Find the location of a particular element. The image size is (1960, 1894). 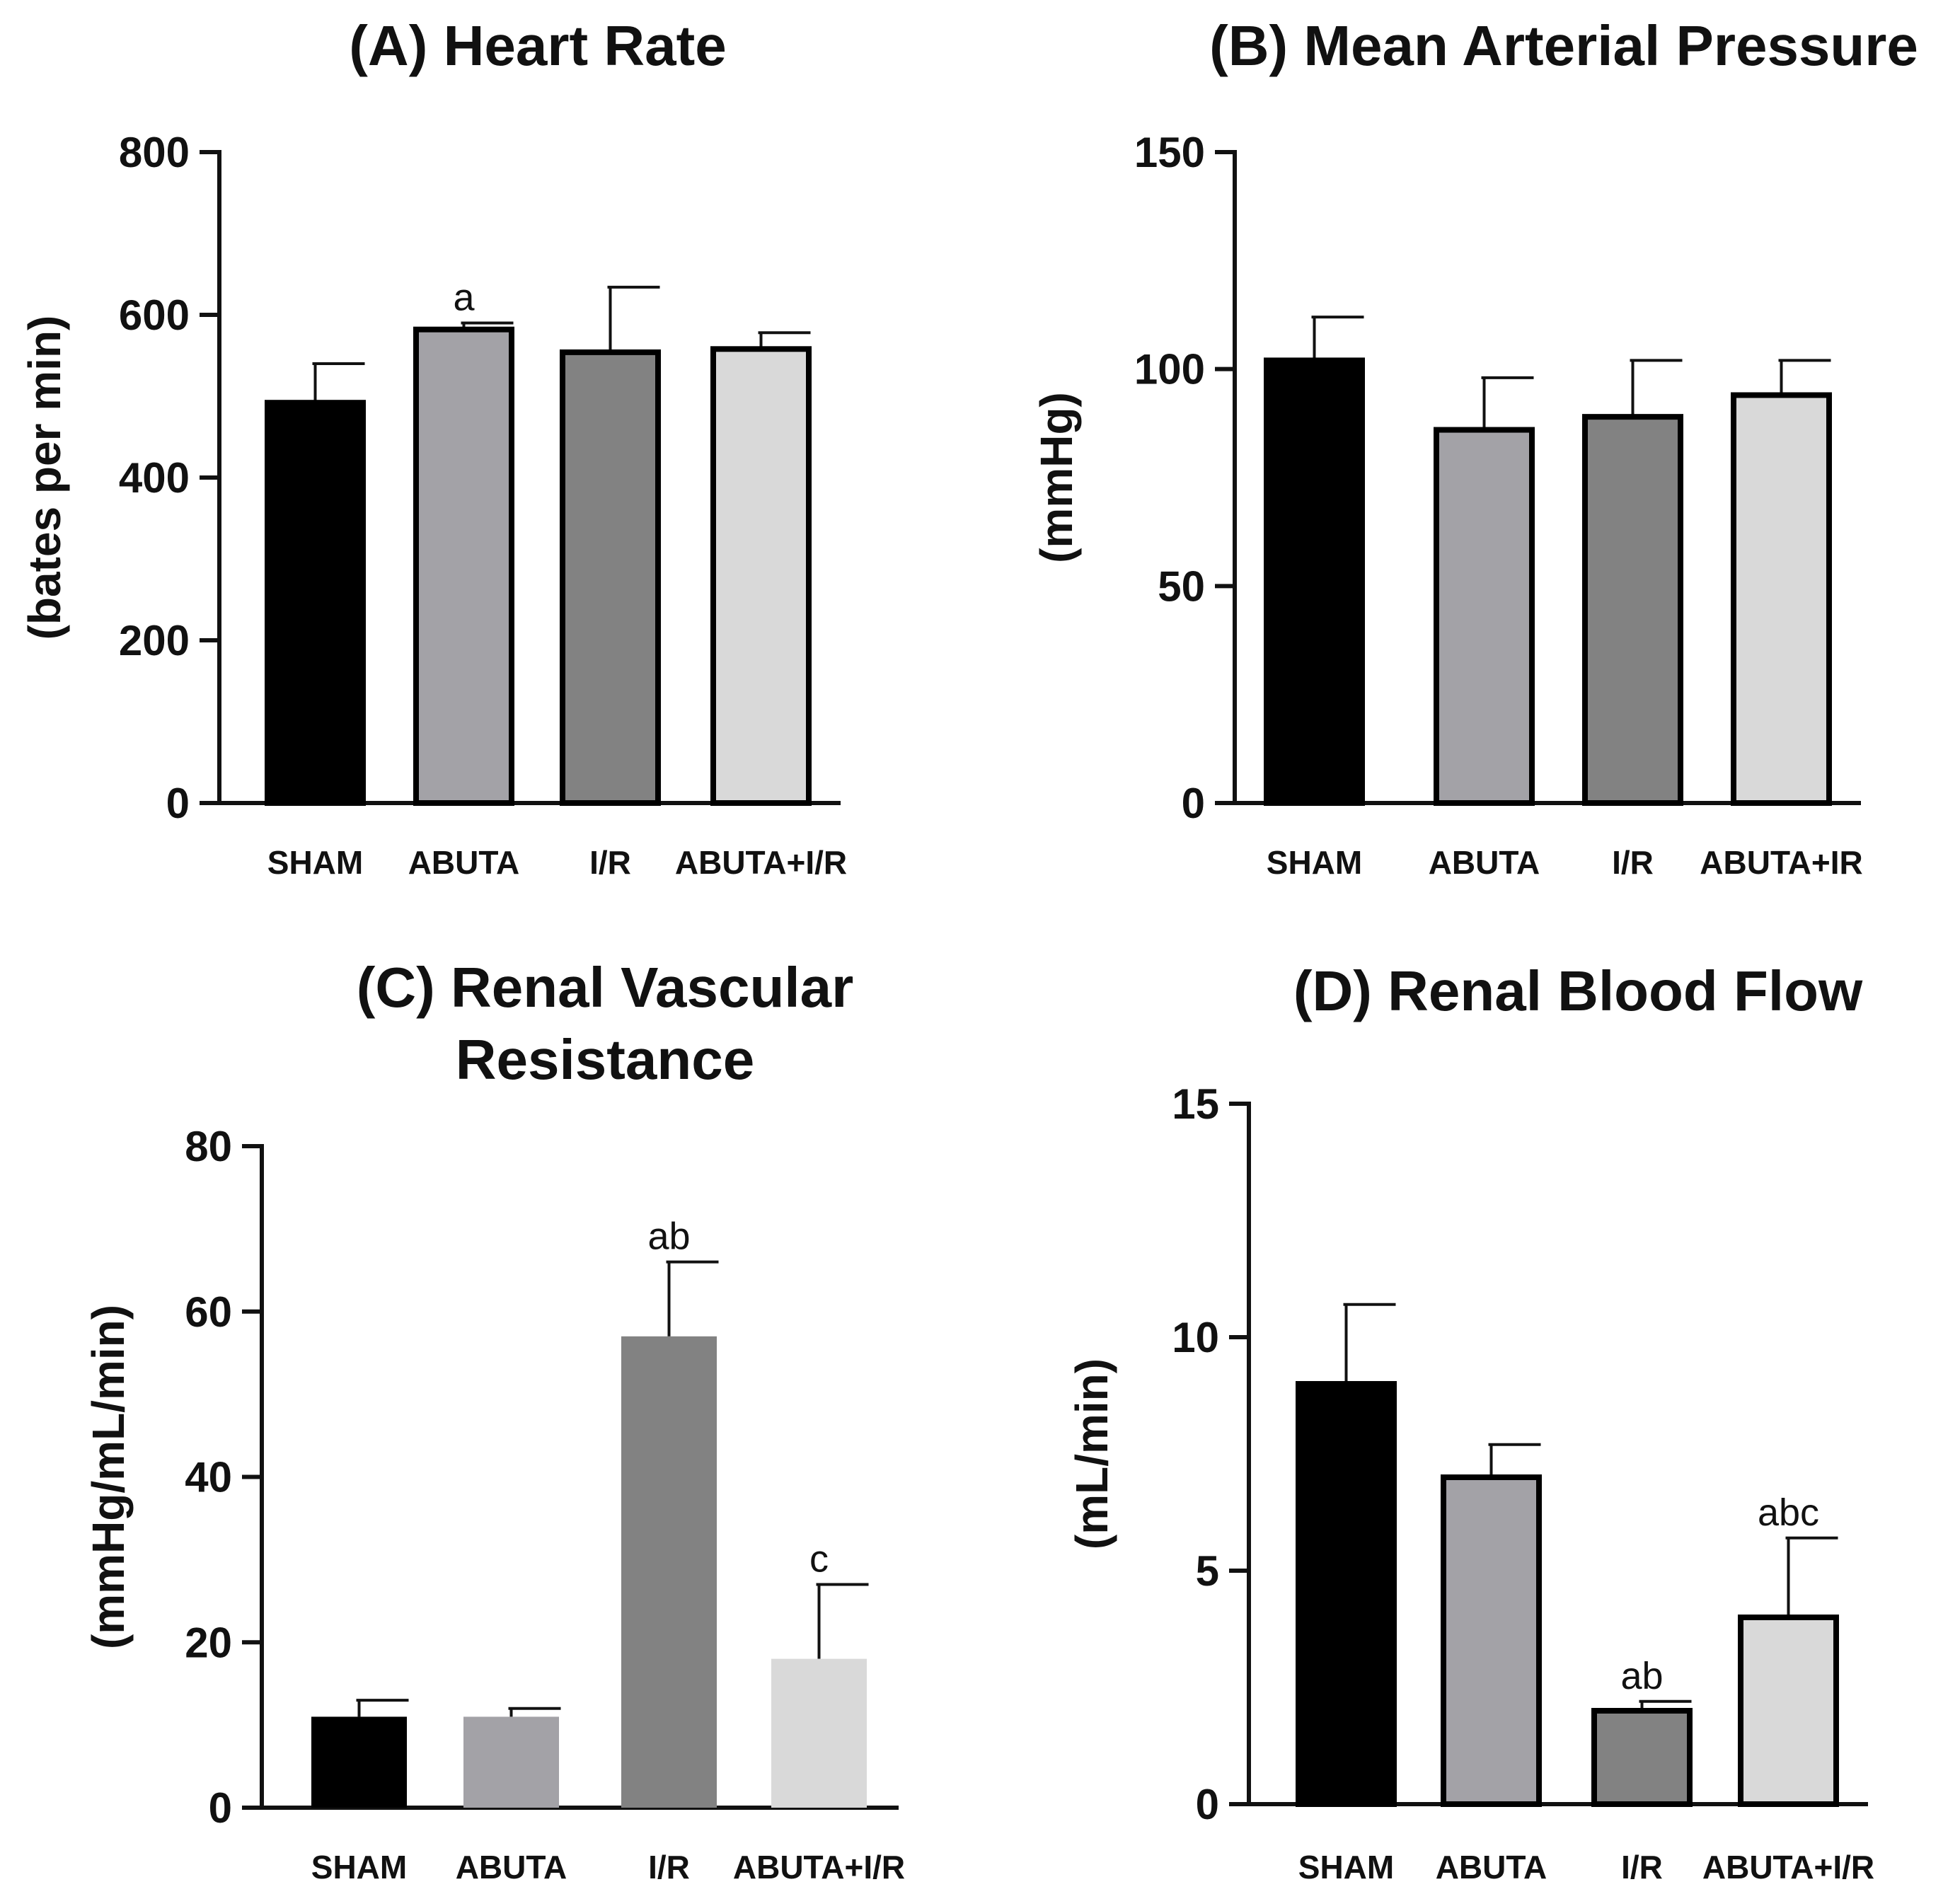

y-axis-label: (mmHg) is located at coordinates (1056, 478).